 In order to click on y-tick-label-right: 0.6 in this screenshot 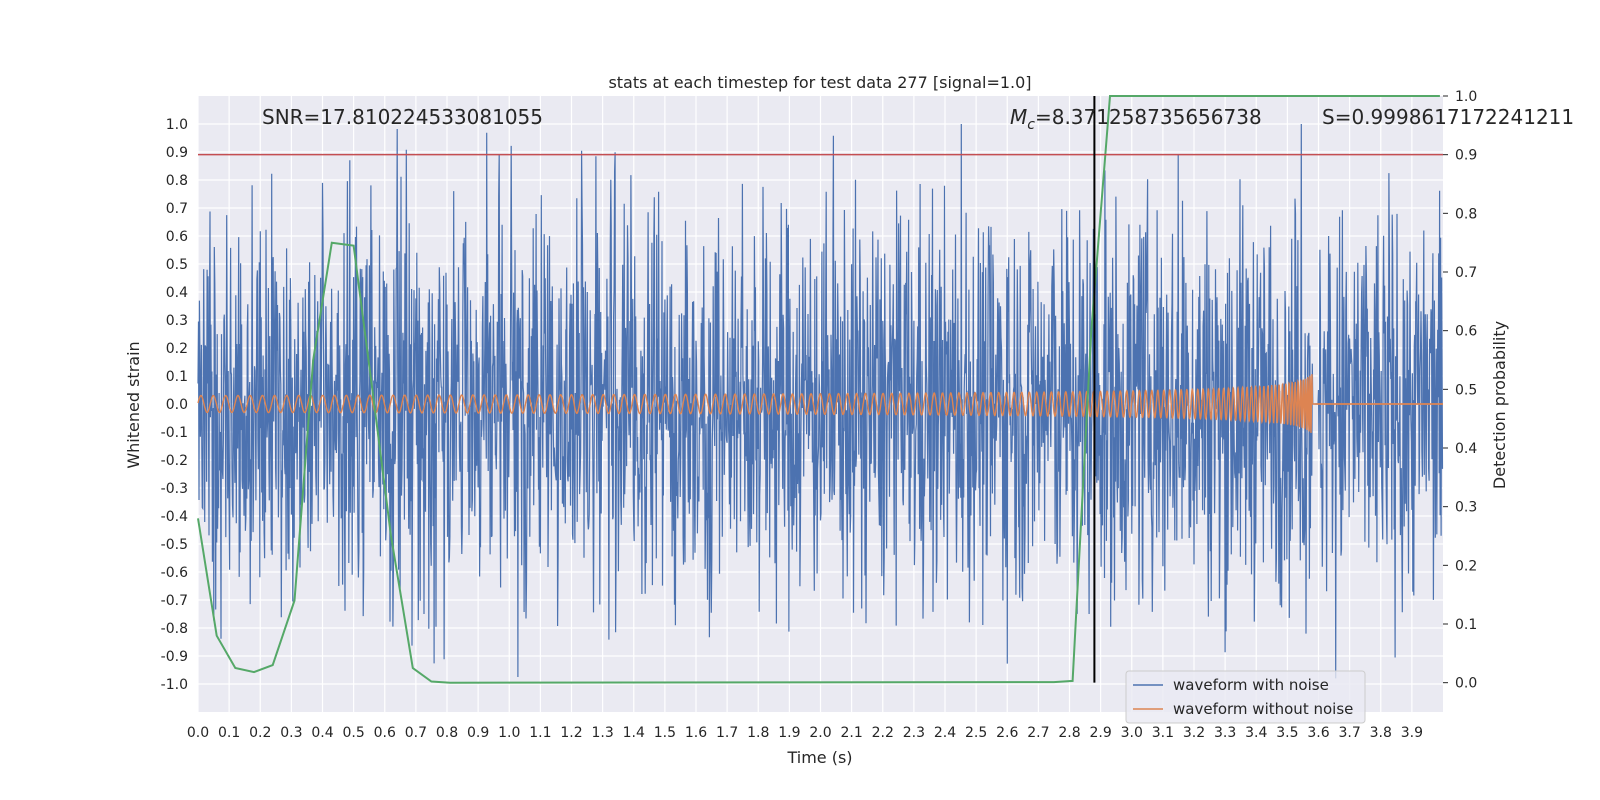, I will do `click(1466, 332)`.